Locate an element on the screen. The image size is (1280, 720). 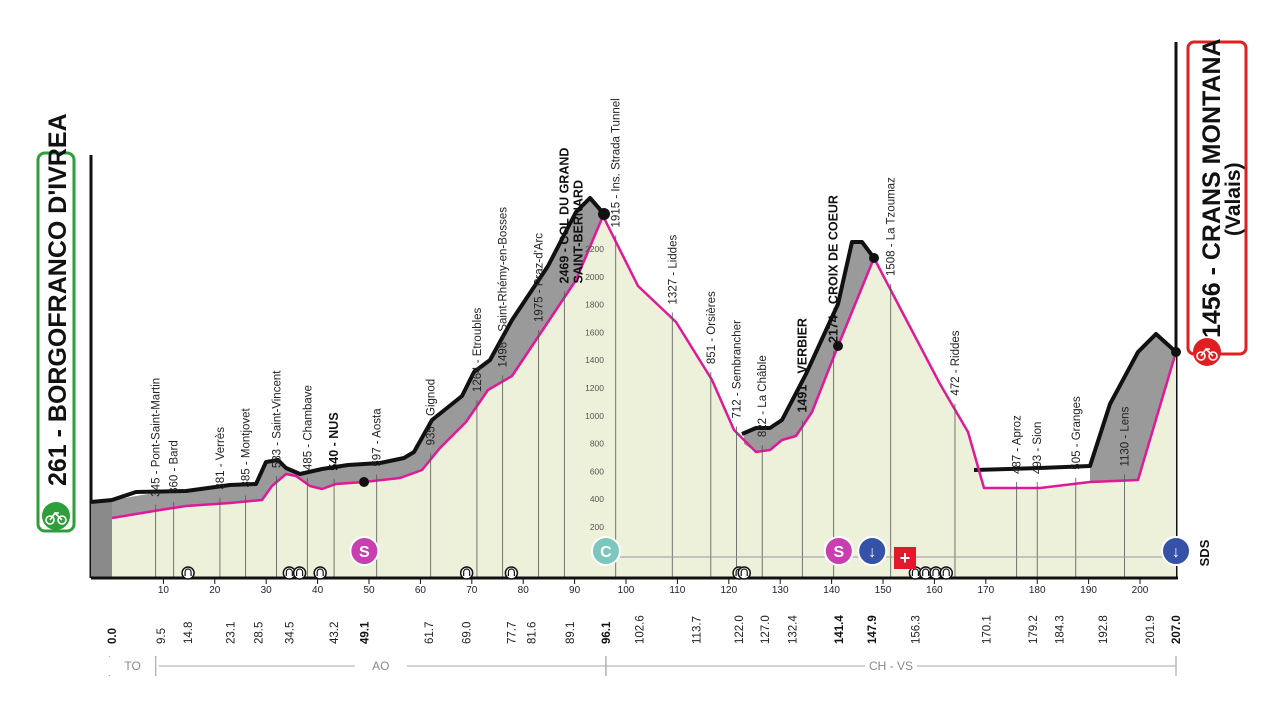
distance-label: 28.5 is located at coordinates (259, 633).